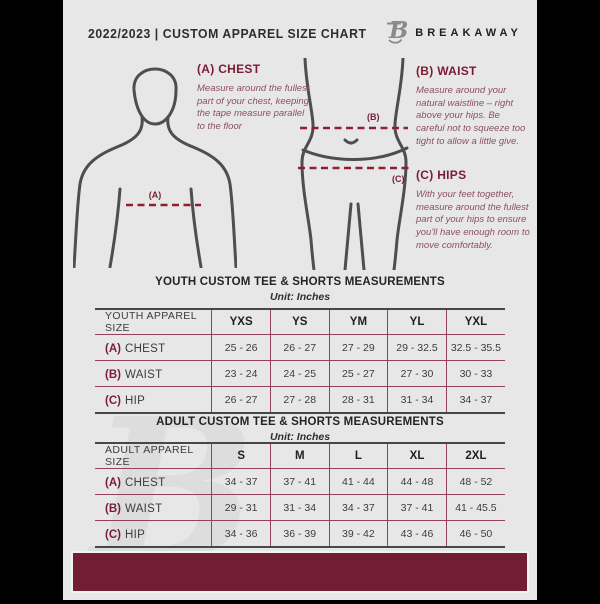 The height and width of the screenshot is (604, 600). What do you see at coordinates (355, 164) in the screenshot?
I see `lower-body-figure-illustration: (B) (C)` at bounding box center [355, 164].